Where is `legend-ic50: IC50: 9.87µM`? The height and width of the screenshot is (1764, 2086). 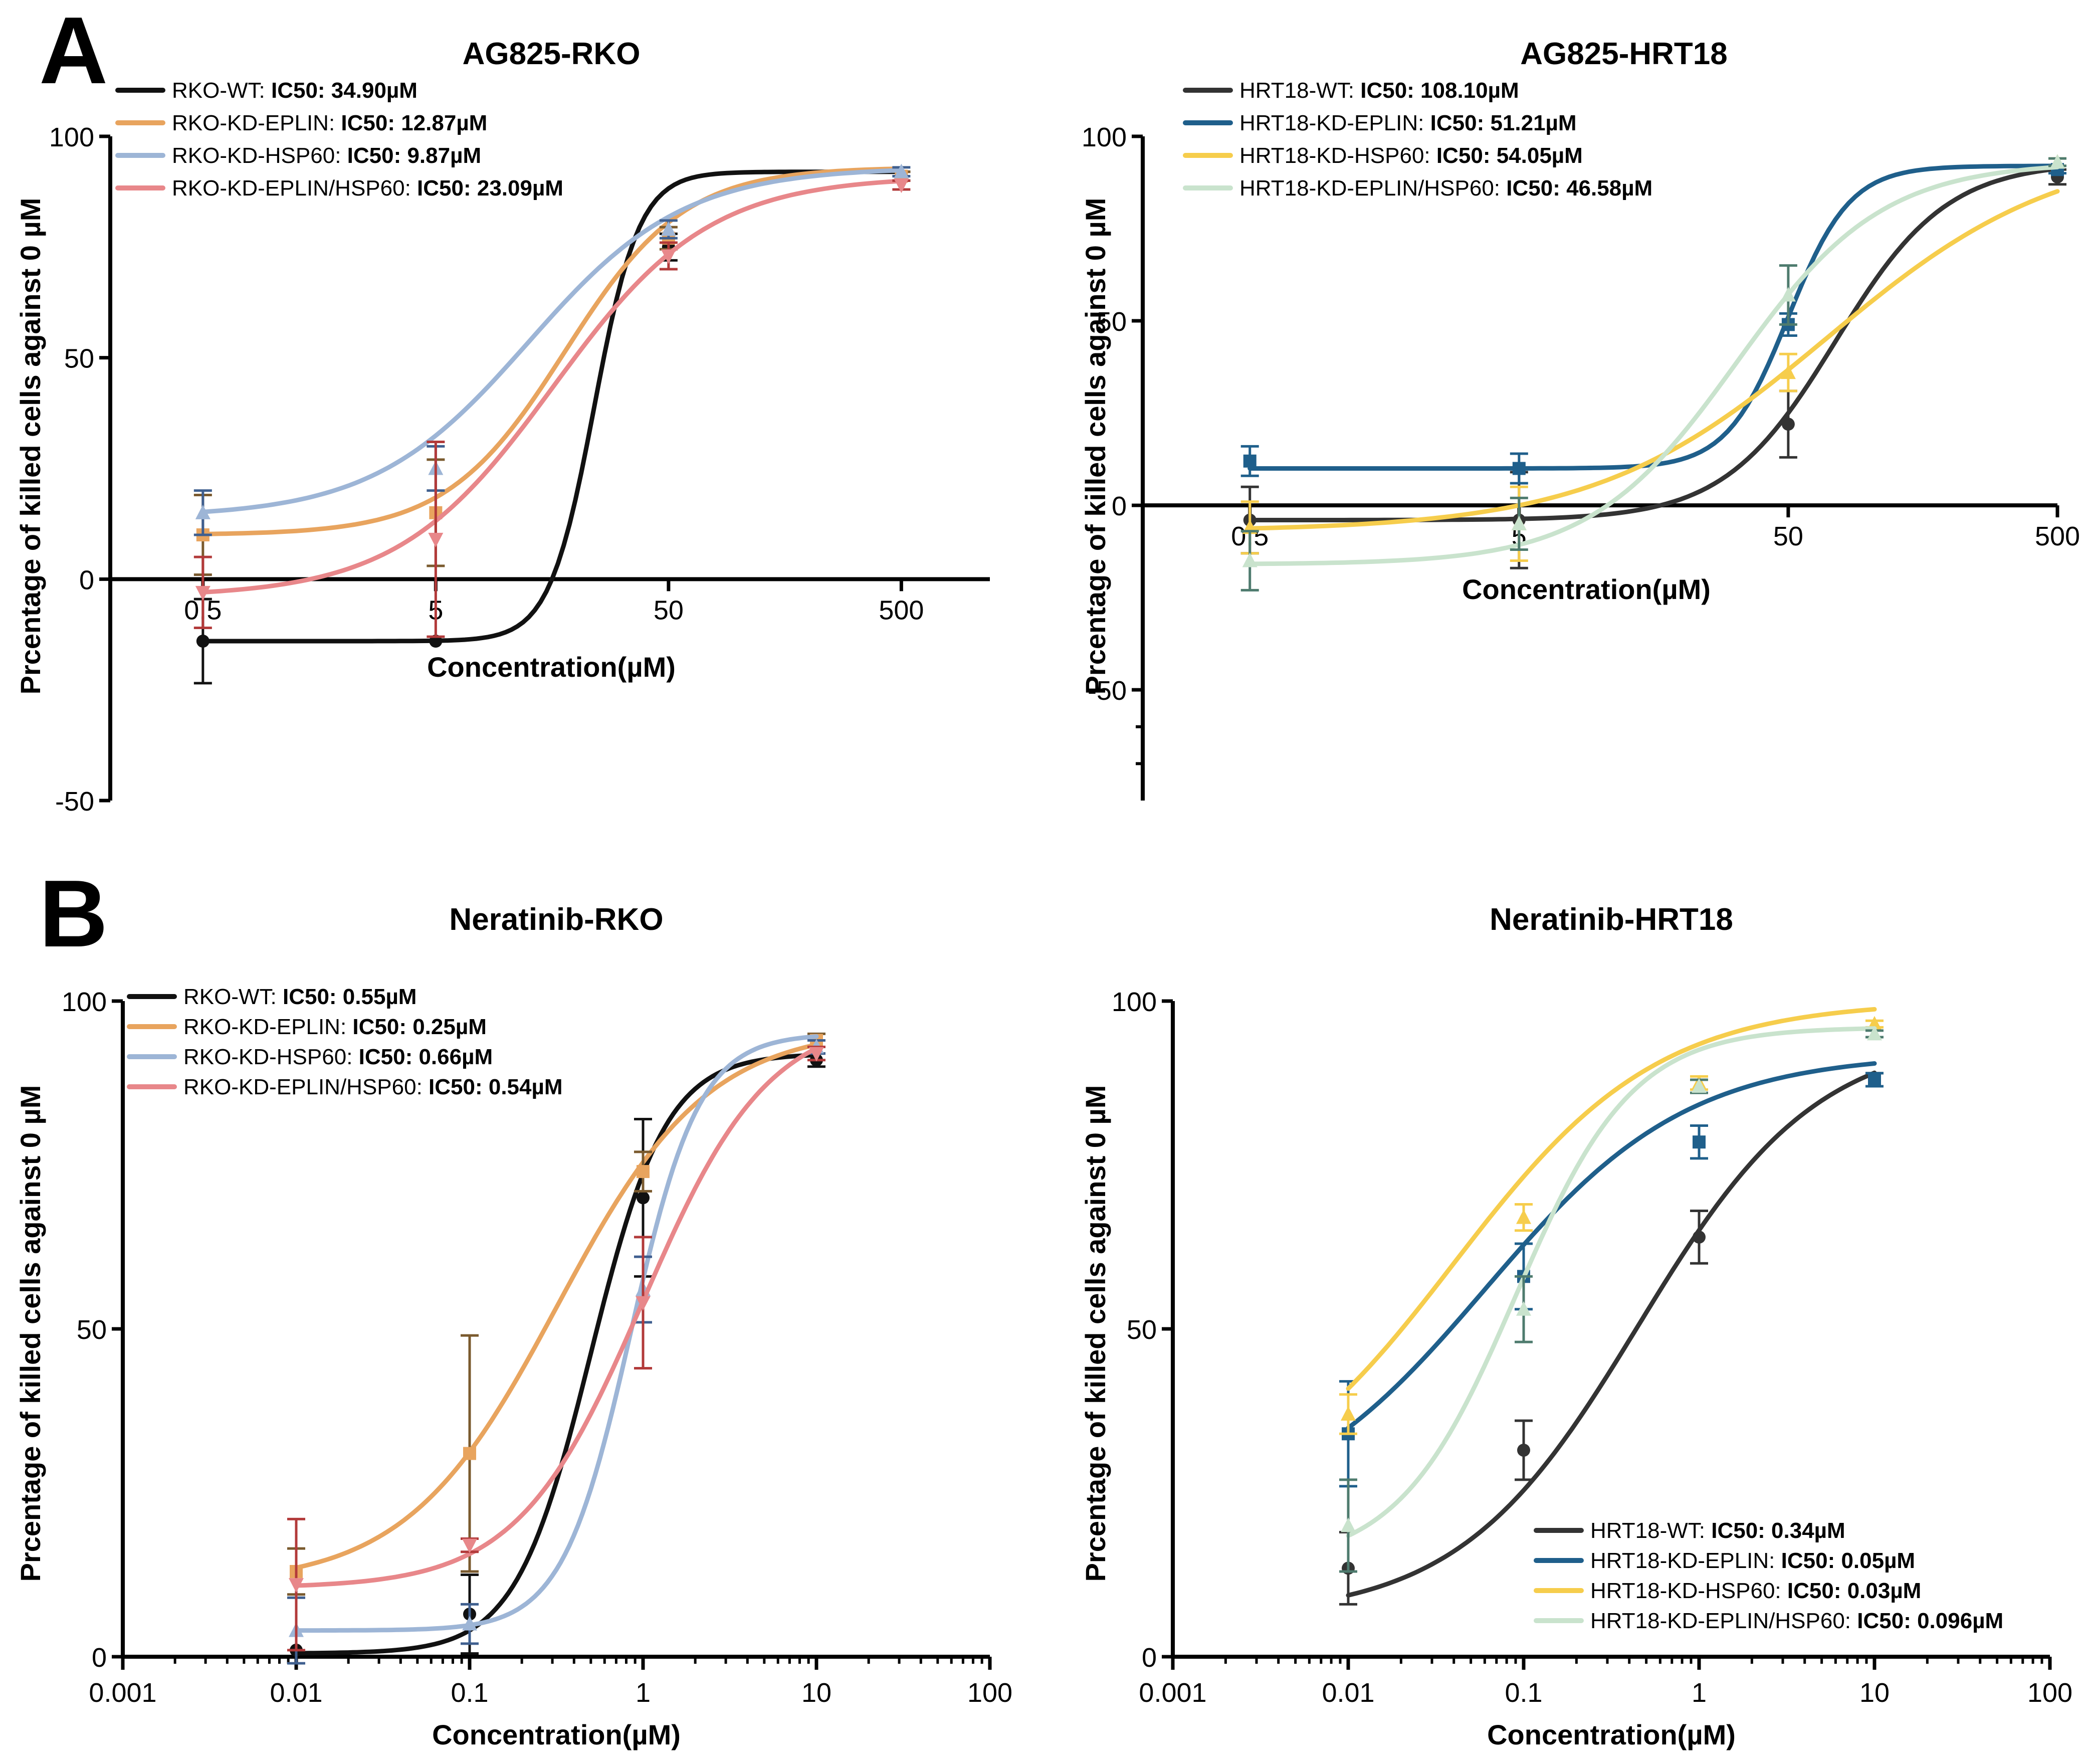
legend-ic50: IC50: 9.87µM is located at coordinates (414, 155).